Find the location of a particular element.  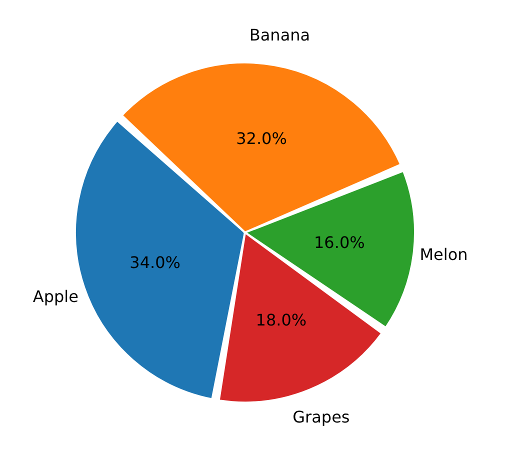

slice-label: Grapes is located at coordinates (321, 416).